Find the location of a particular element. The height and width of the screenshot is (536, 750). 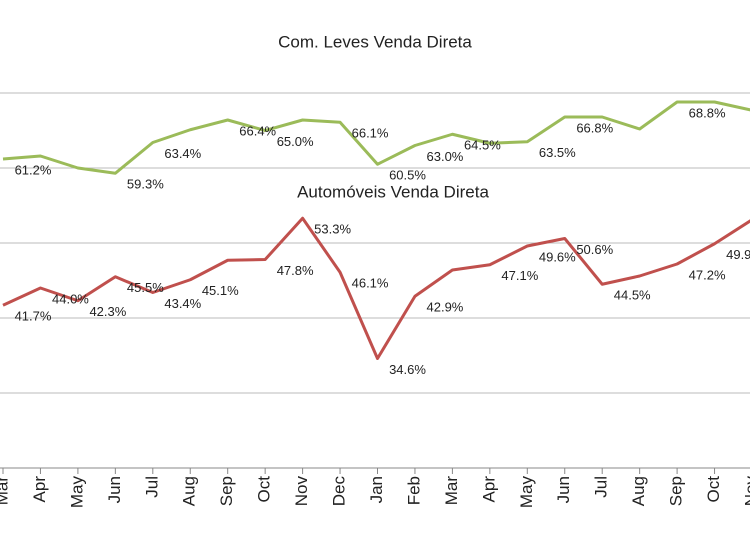

data-label: 49.9% is located at coordinates (738, 254).